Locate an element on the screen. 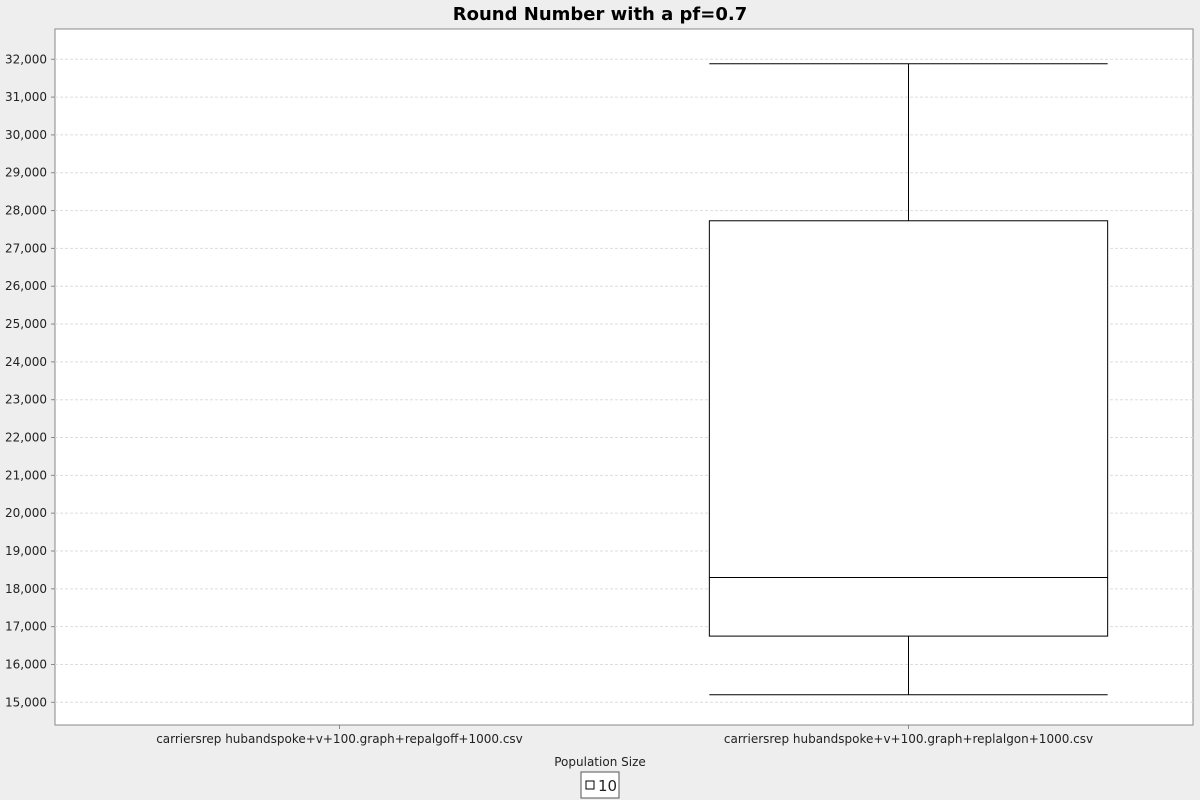  y-tick-label: 21,000 is located at coordinates (26, 475).